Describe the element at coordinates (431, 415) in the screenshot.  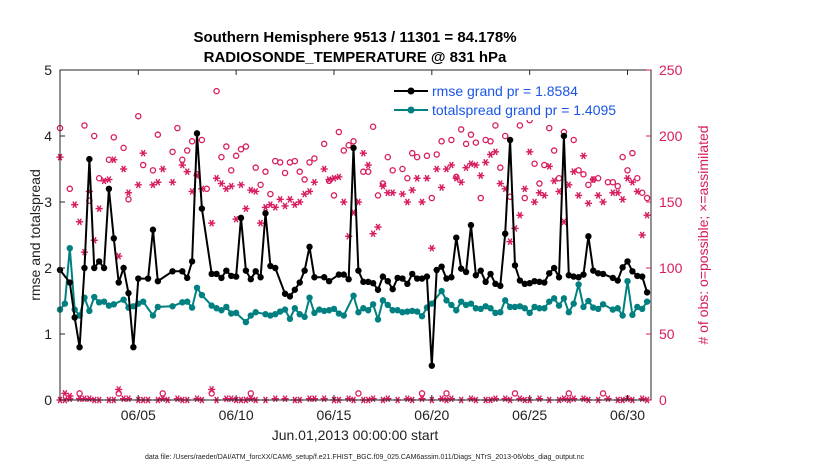
I see `x-tick-label: 06/20` at that location.